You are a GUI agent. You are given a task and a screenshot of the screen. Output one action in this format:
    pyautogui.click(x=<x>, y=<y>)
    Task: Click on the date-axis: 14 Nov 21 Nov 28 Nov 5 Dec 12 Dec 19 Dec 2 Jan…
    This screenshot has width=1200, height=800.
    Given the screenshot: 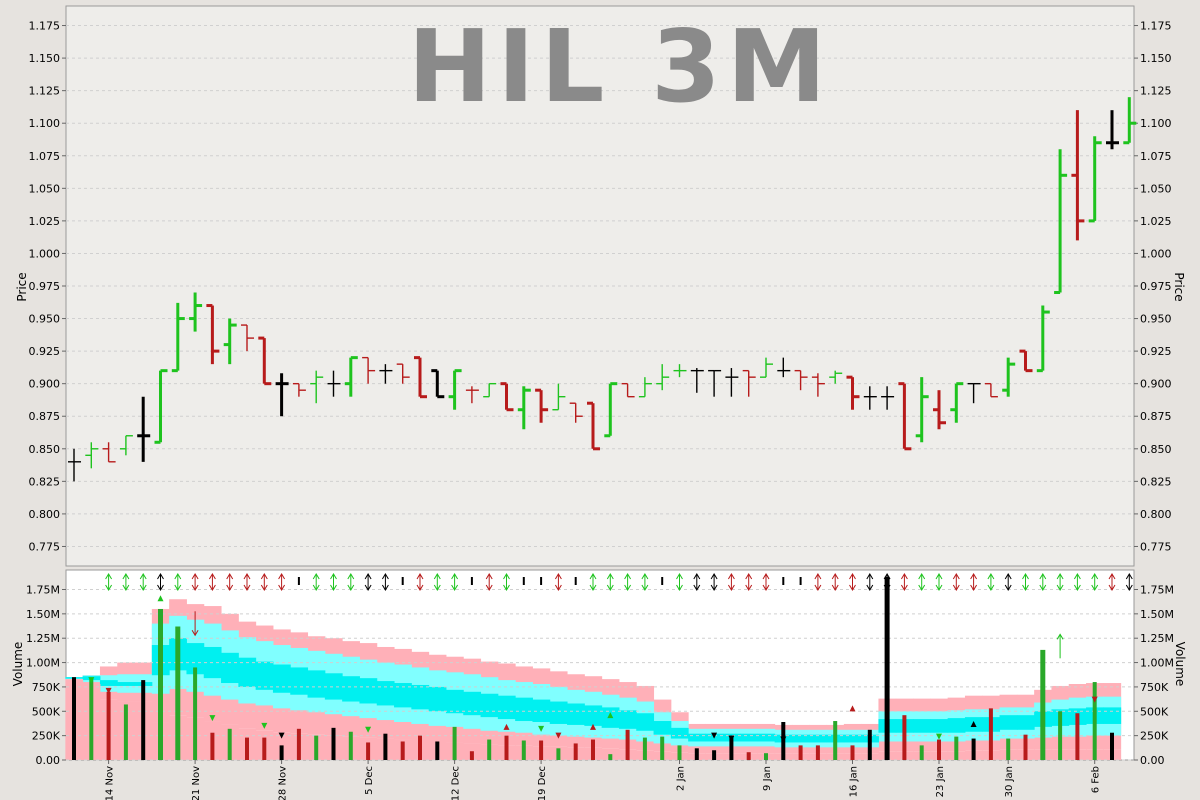 What is the action you would take?
    pyautogui.click(x=603, y=780)
    